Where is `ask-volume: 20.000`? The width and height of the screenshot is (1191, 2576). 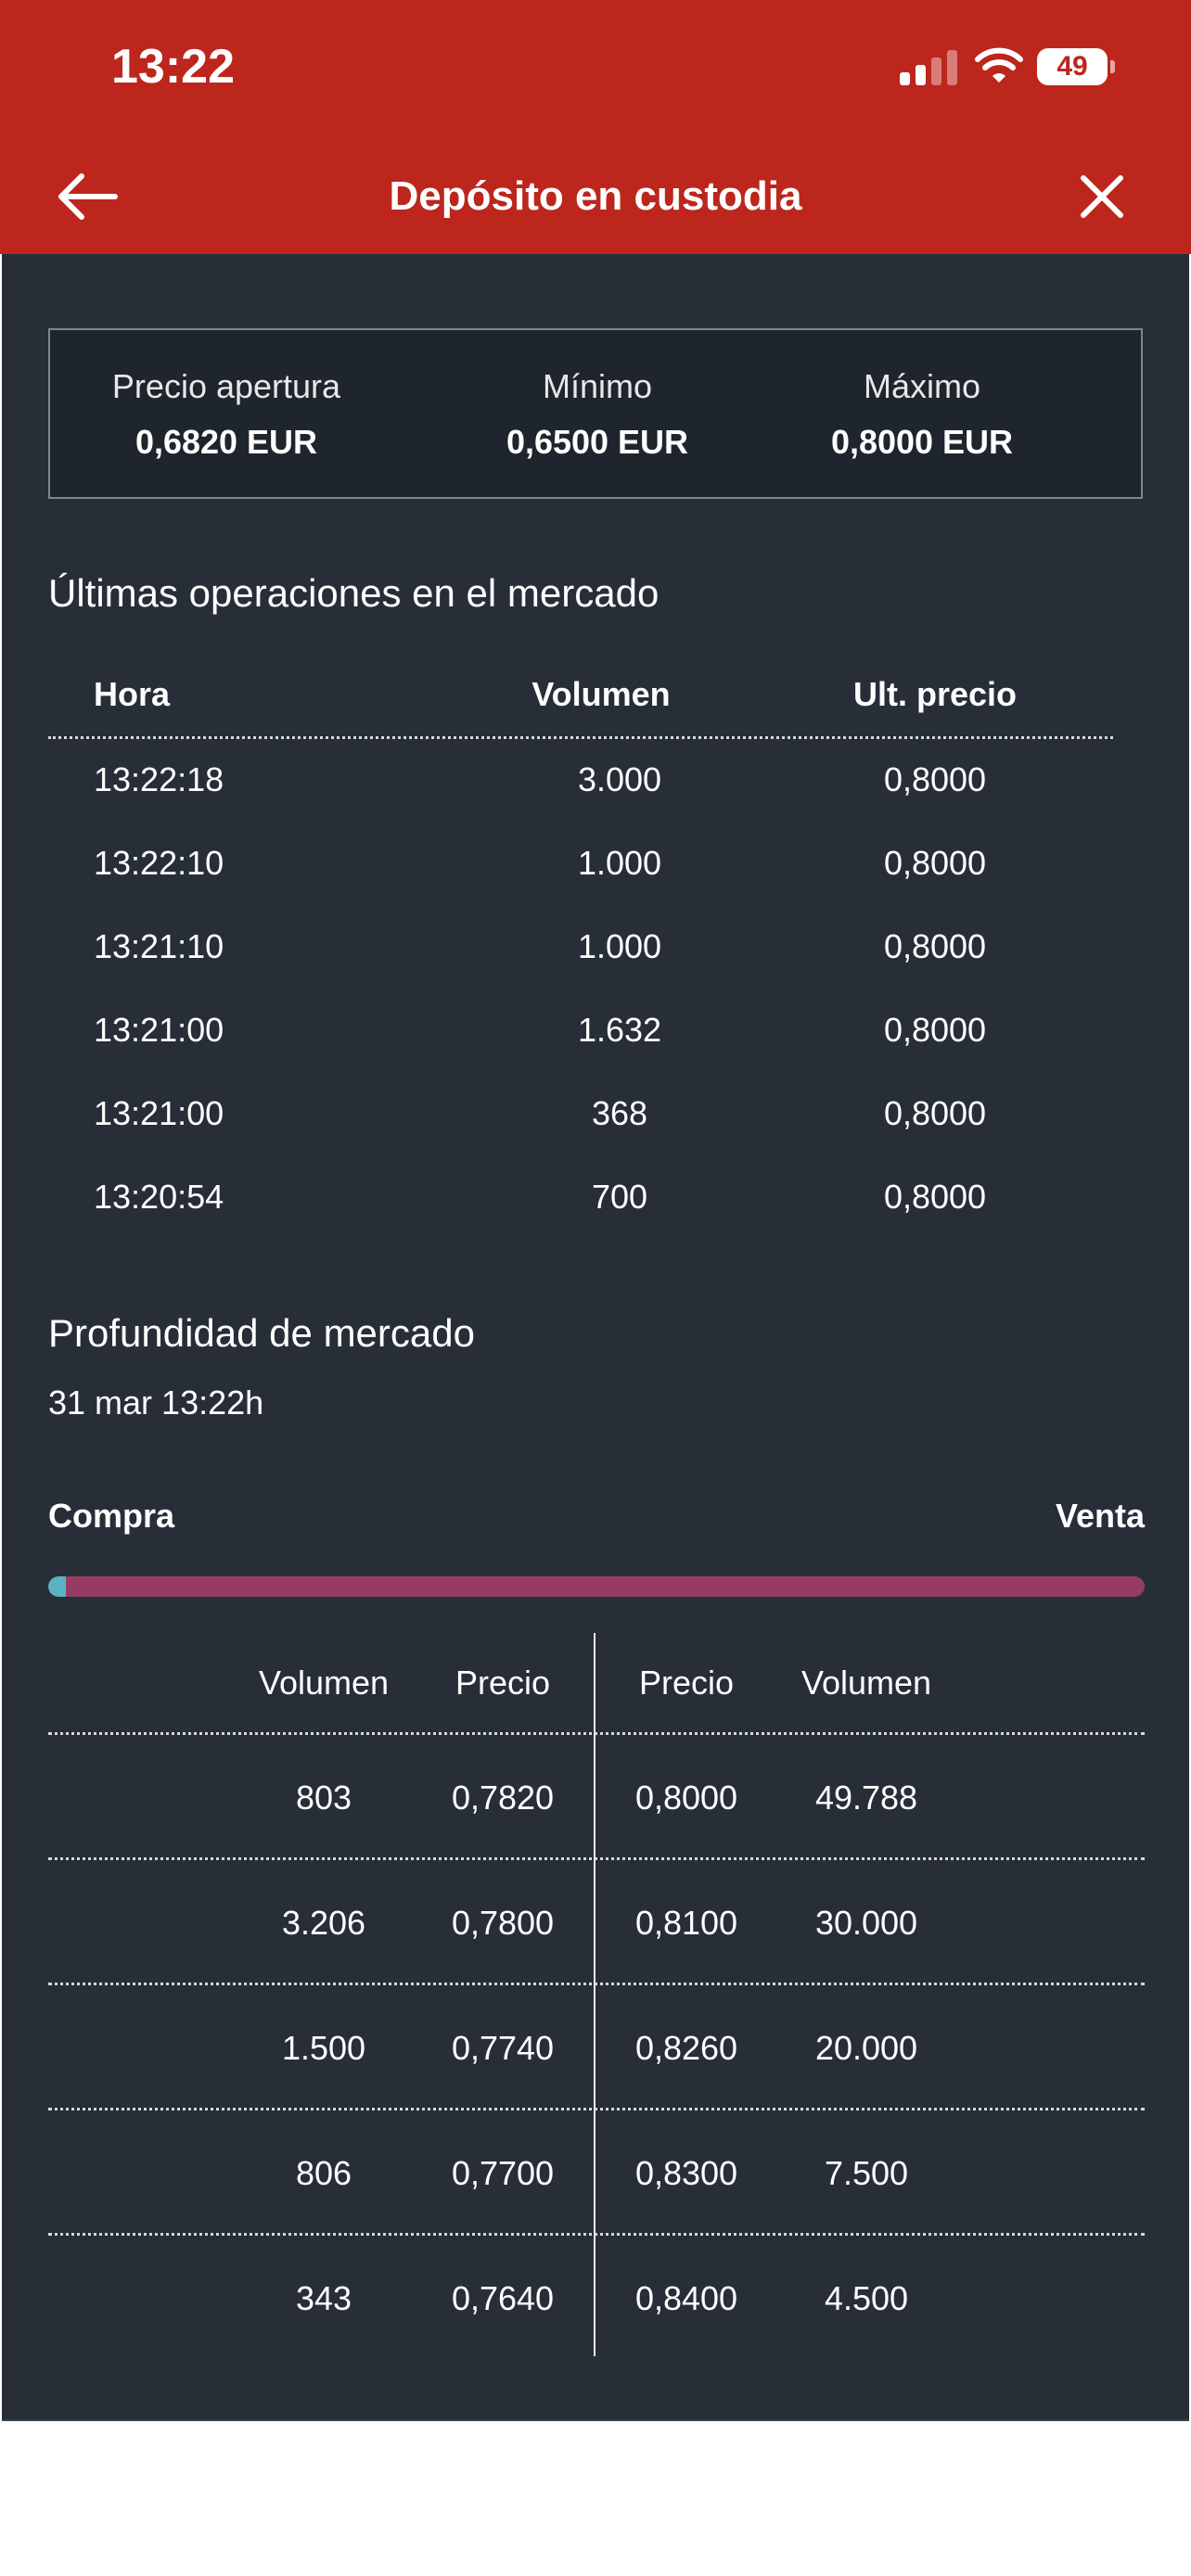 ask-volume: 20.000 is located at coordinates (866, 2048).